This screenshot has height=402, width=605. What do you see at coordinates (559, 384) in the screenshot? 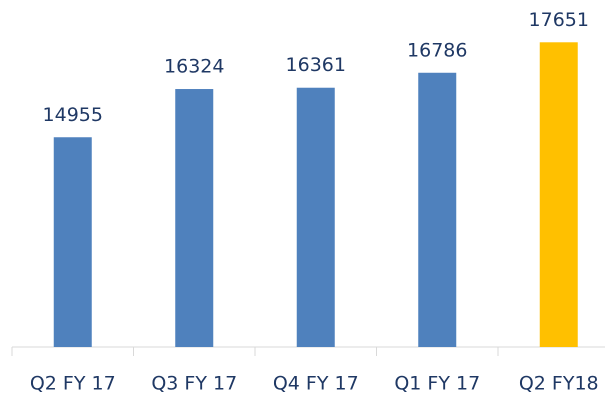
I see `x-tick-label: Q2 FY18` at bounding box center [559, 384].